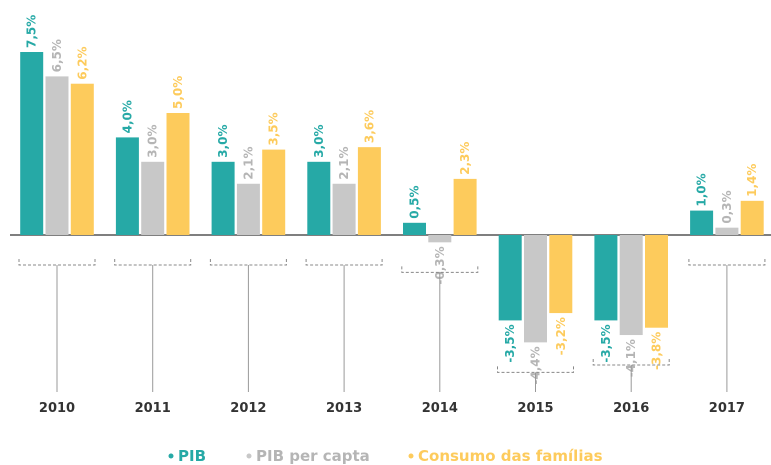  What do you see at coordinates (510, 456) in the screenshot?
I see `legend-label: Consumo das famílias` at bounding box center [510, 456].